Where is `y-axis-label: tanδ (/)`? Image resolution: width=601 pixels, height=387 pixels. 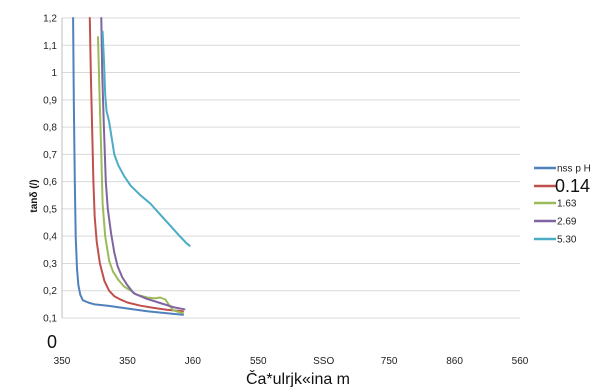 y-axis-label: tanδ (/) is located at coordinates (34, 195).